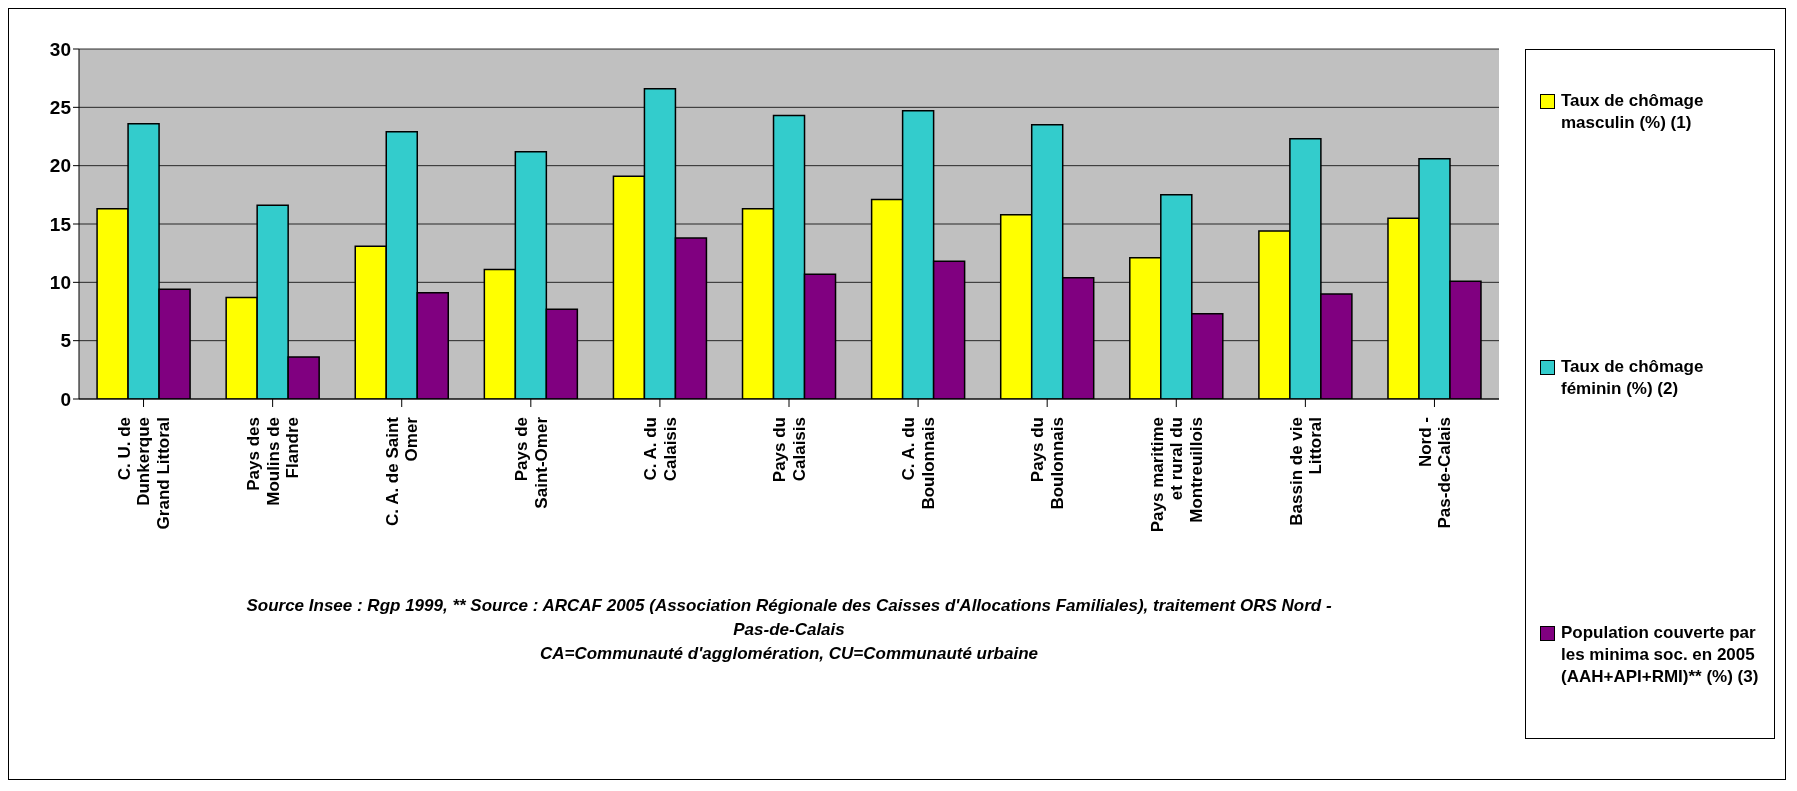  What do you see at coordinates (789, 618) in the screenshot?
I see `source-note: Source Insee : Rgp 1999, ** Source : ARCAF 2005 (Association Régionale des Caisses d'Allocations Familiales), traitement ORS Nord - Pas-de-Calais` at bounding box center [789, 618].